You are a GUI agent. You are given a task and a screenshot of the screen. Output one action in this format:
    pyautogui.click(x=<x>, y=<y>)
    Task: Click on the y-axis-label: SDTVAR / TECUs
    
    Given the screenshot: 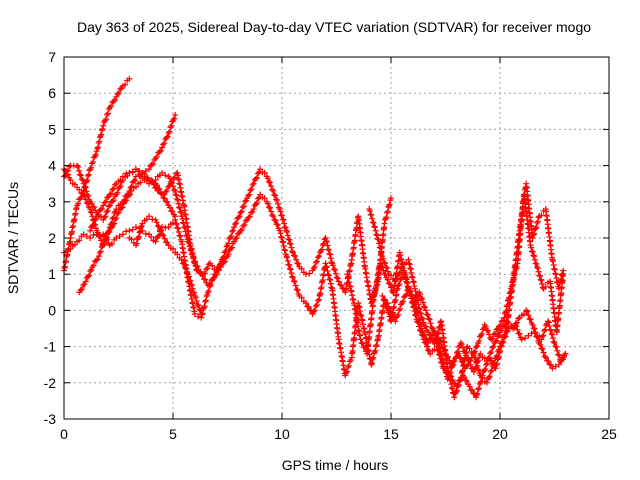 What is the action you would take?
    pyautogui.click(x=13, y=238)
    